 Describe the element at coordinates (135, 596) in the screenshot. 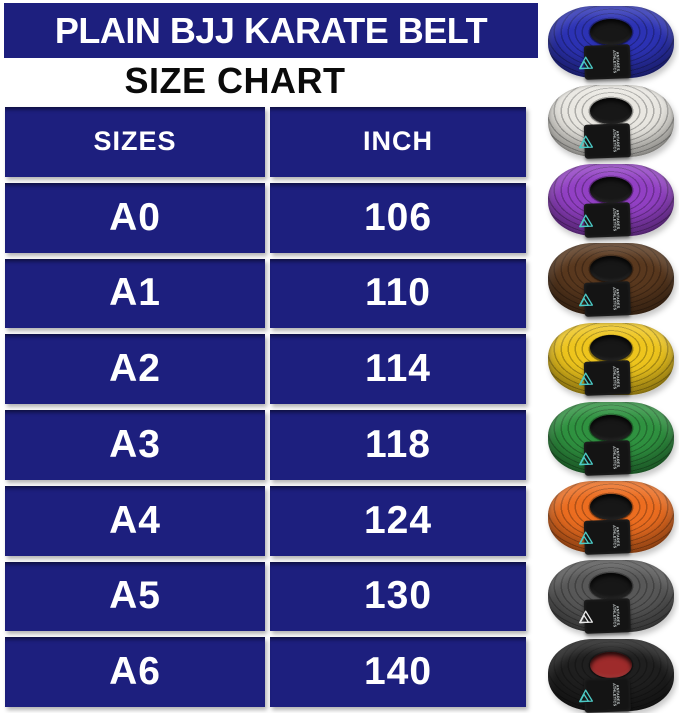

I see `table-cell-size: A5` at that location.